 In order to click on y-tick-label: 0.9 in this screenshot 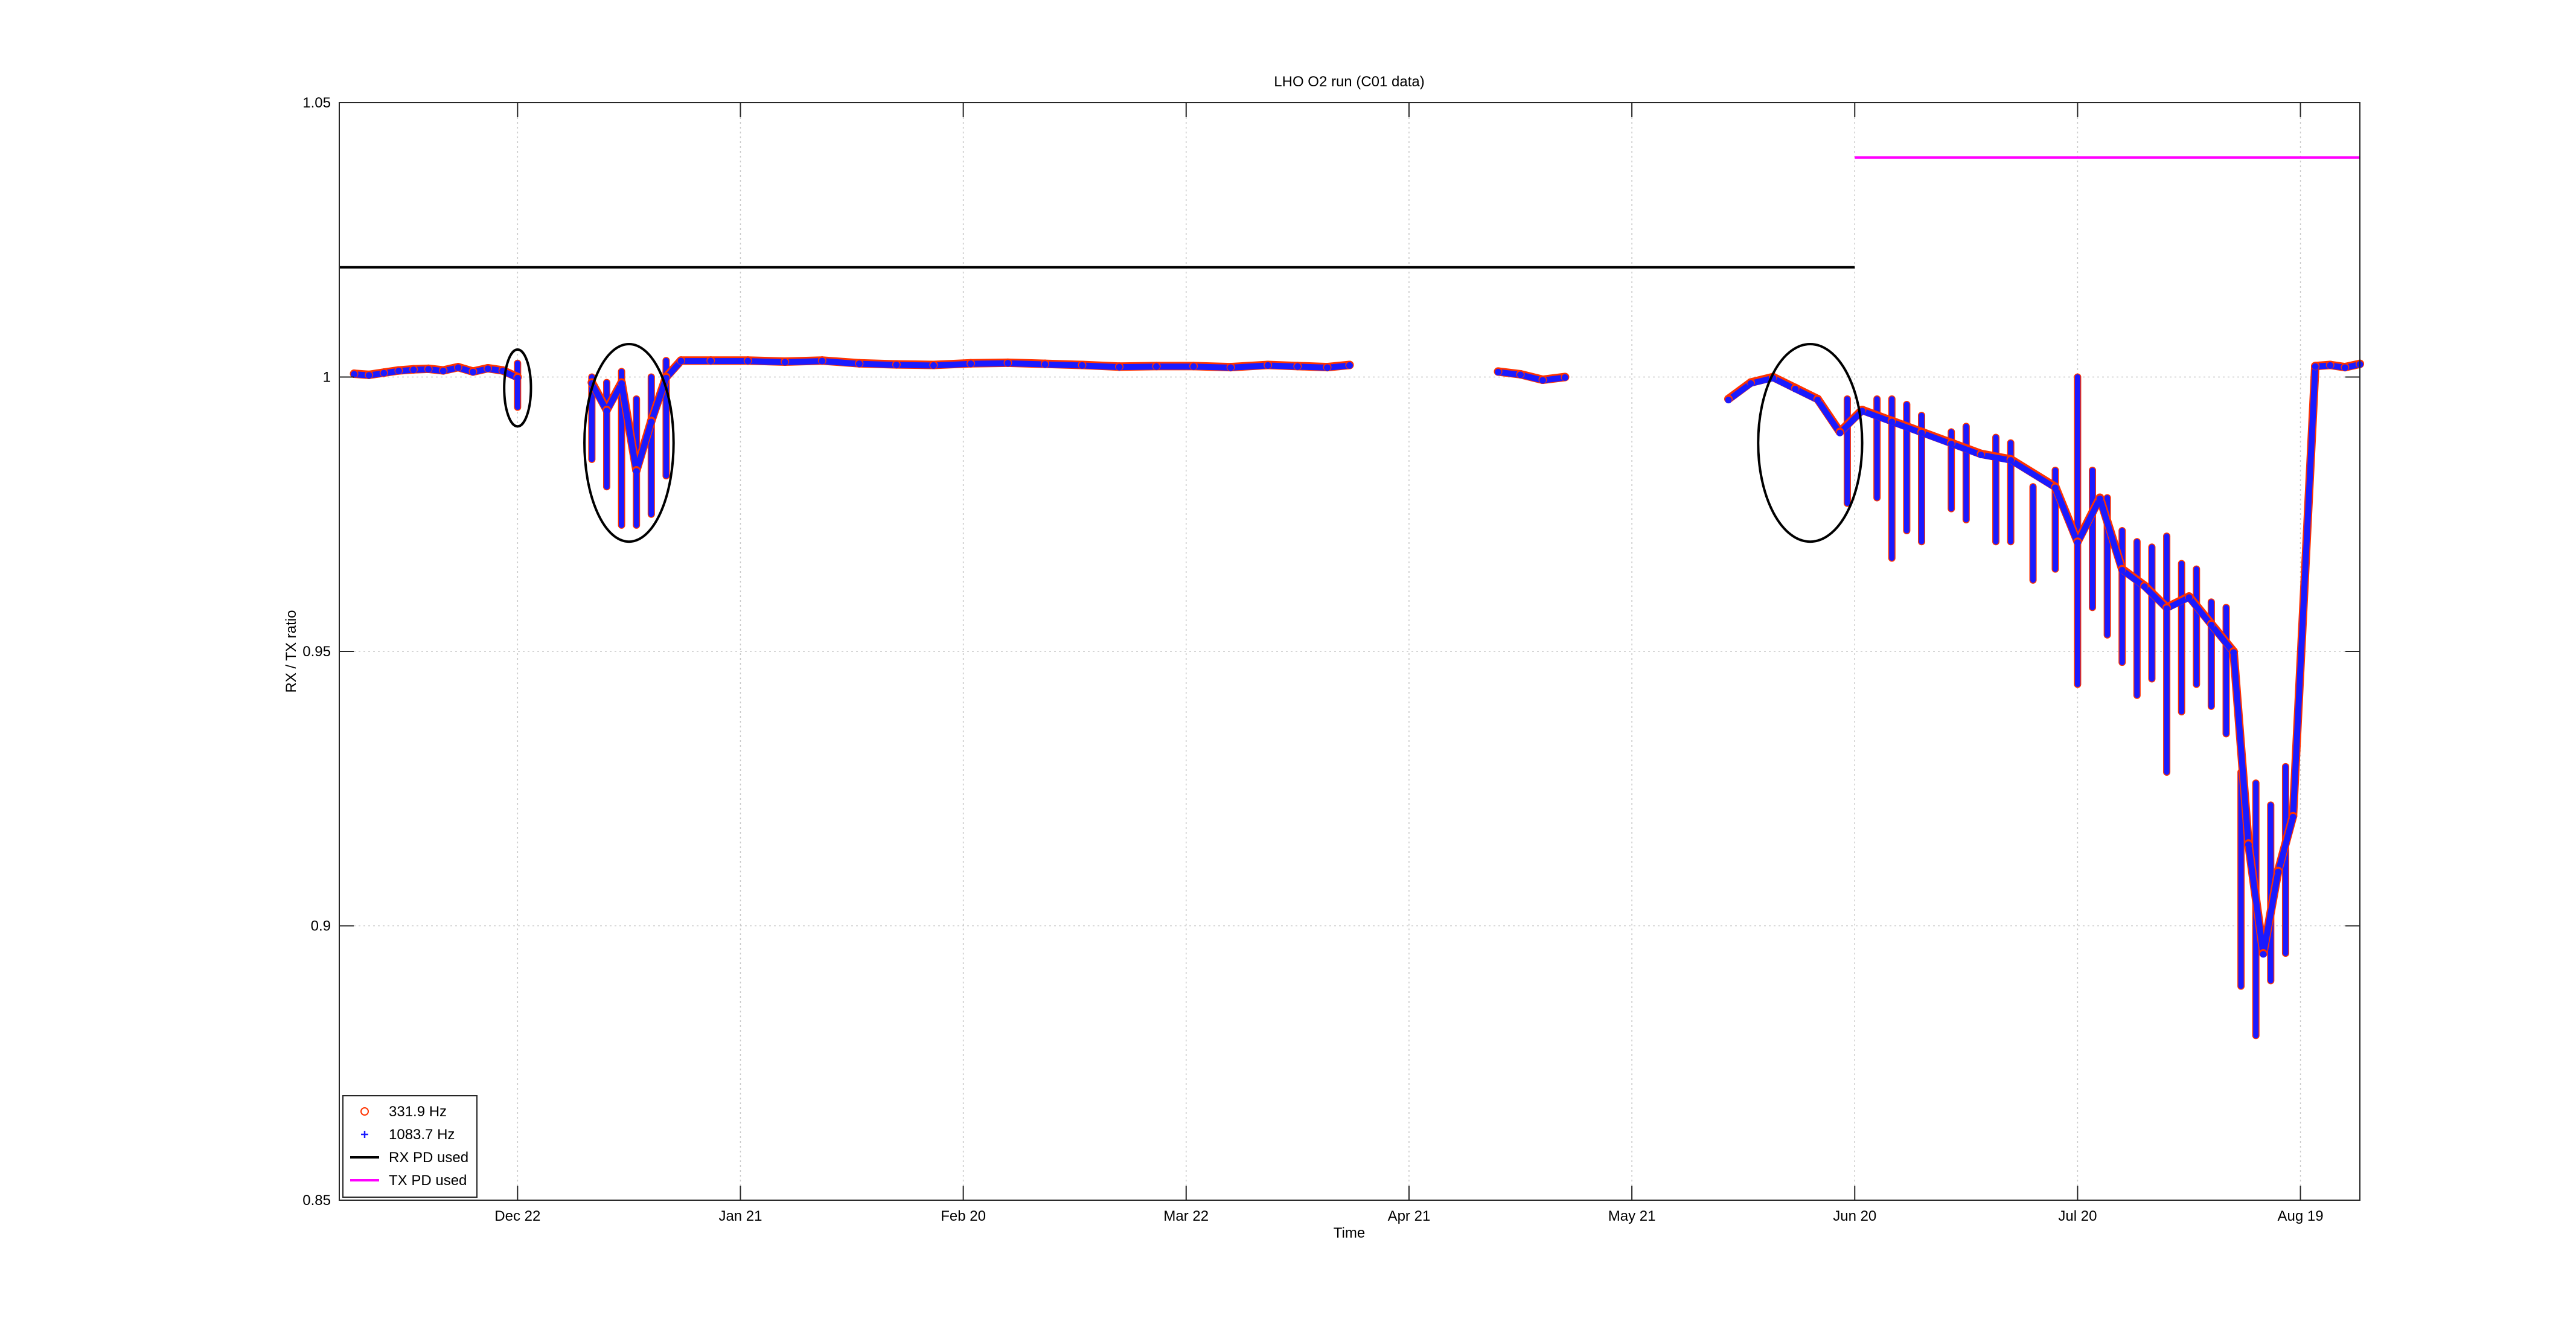, I will do `click(321, 926)`.